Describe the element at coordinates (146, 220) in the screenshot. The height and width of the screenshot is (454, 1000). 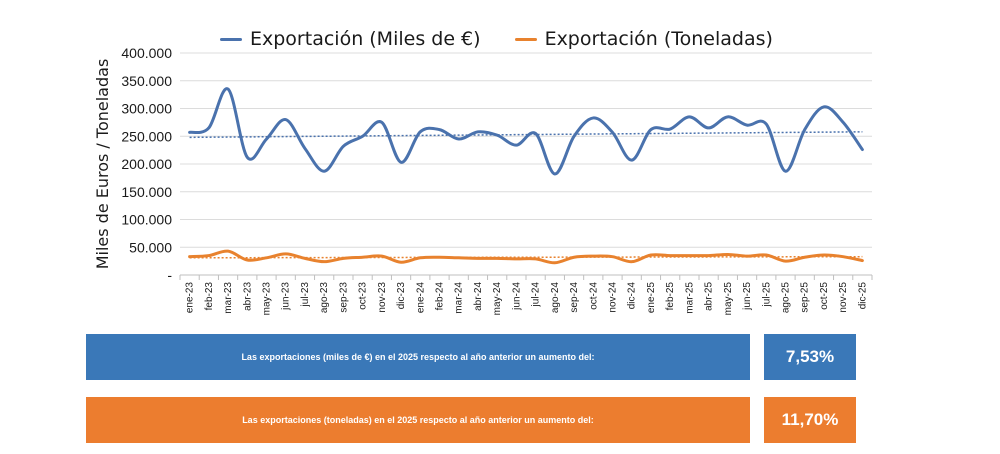
I see `y-tick-label: 100.000` at that location.